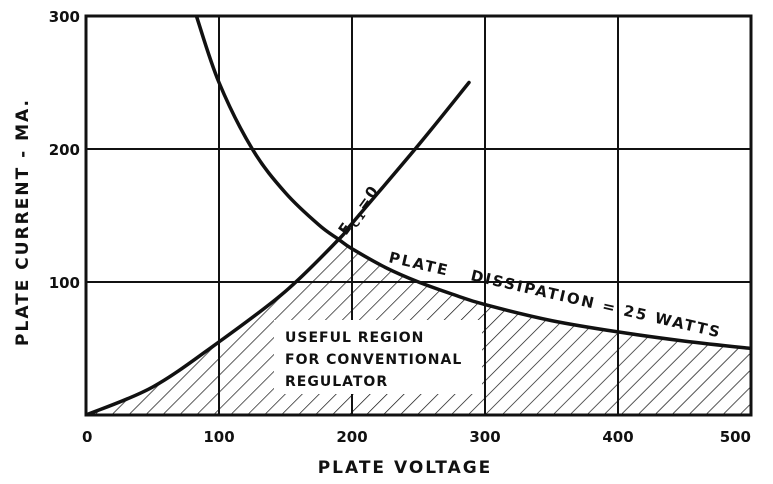 This screenshot has width=773, height=484. What do you see at coordinates (368, 197) in the screenshot?
I see `ec1-label-rest: =0` at bounding box center [368, 197].